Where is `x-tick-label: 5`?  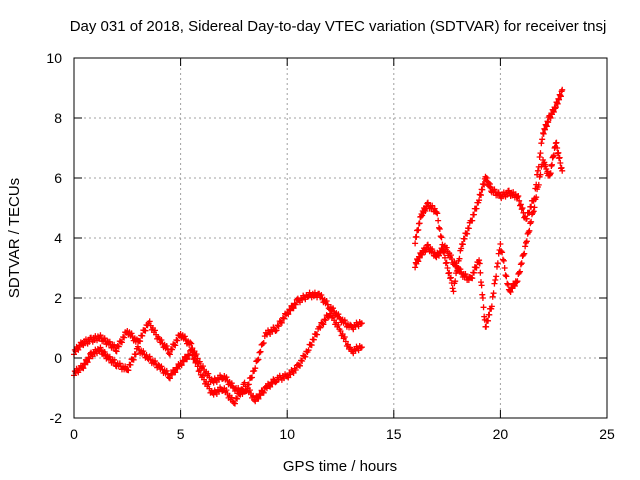 x-tick-label: 5 is located at coordinates (181, 434).